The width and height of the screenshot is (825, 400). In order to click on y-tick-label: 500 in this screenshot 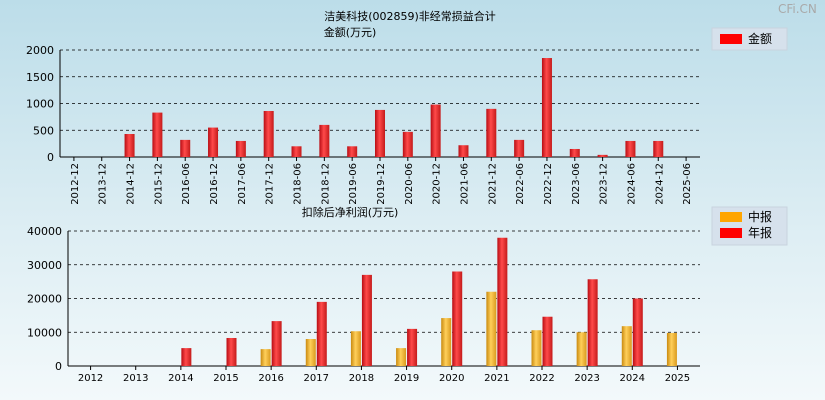, I will do `click(43, 130)`.